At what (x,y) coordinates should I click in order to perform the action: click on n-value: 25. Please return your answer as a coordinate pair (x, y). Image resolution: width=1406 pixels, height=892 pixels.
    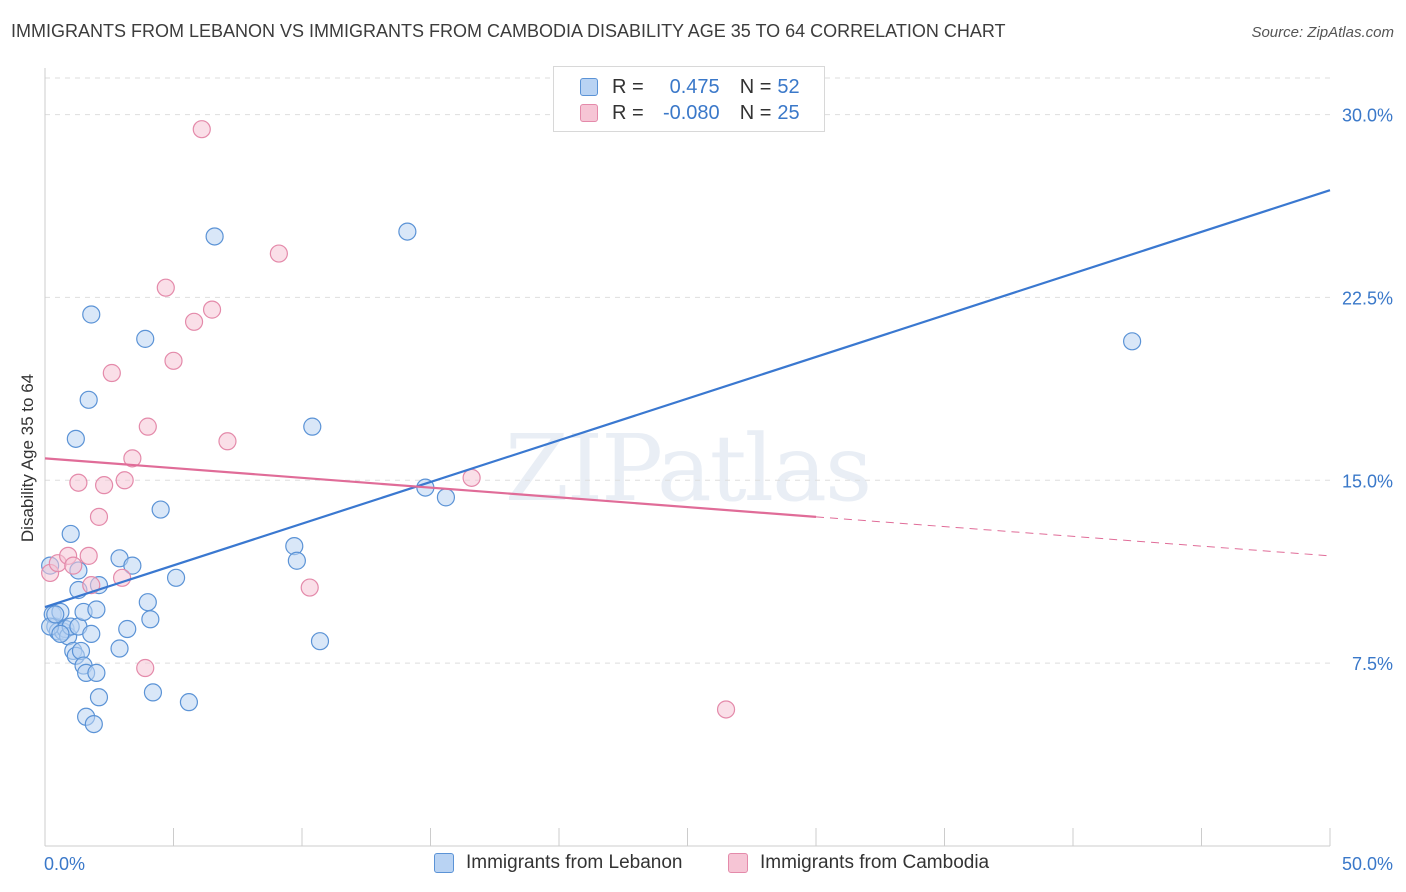
    Looking at the image, I should click on (788, 112).